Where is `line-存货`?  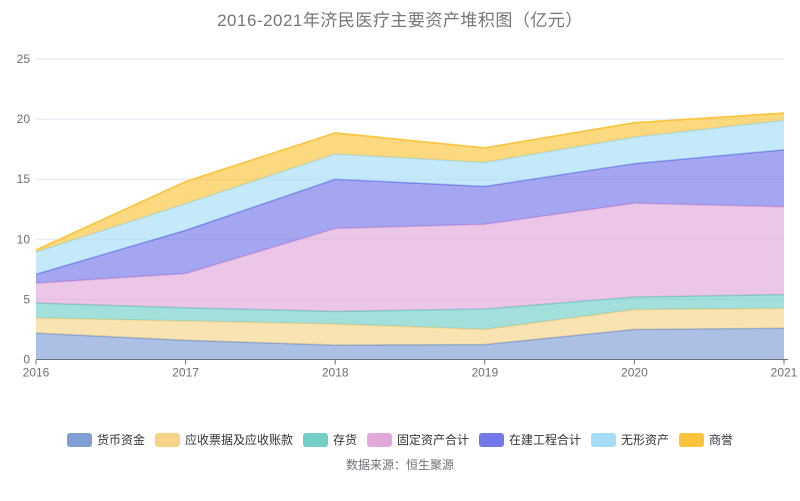
line-存货 is located at coordinates (410, 303).